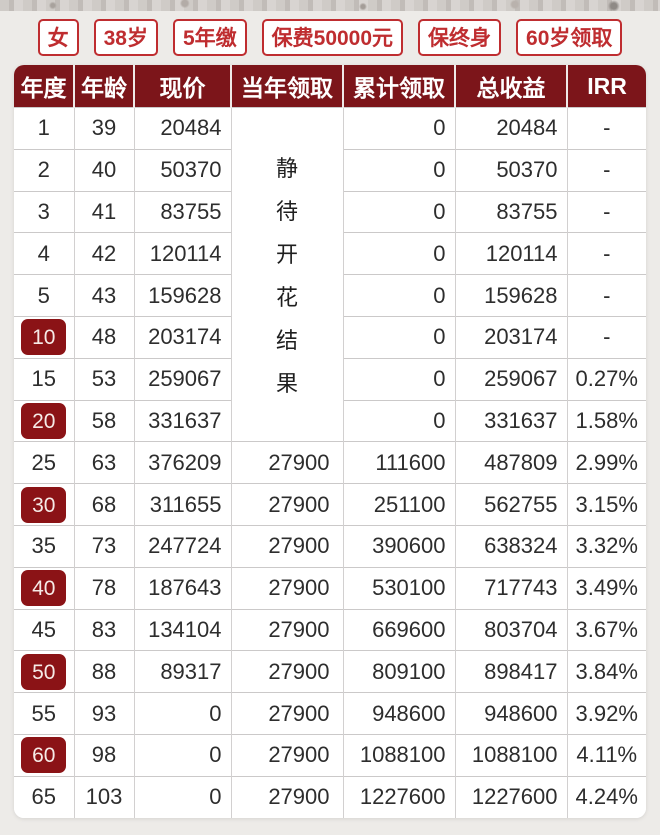  What do you see at coordinates (44, 211) in the screenshot?
I see `cell-year: 3` at bounding box center [44, 211].